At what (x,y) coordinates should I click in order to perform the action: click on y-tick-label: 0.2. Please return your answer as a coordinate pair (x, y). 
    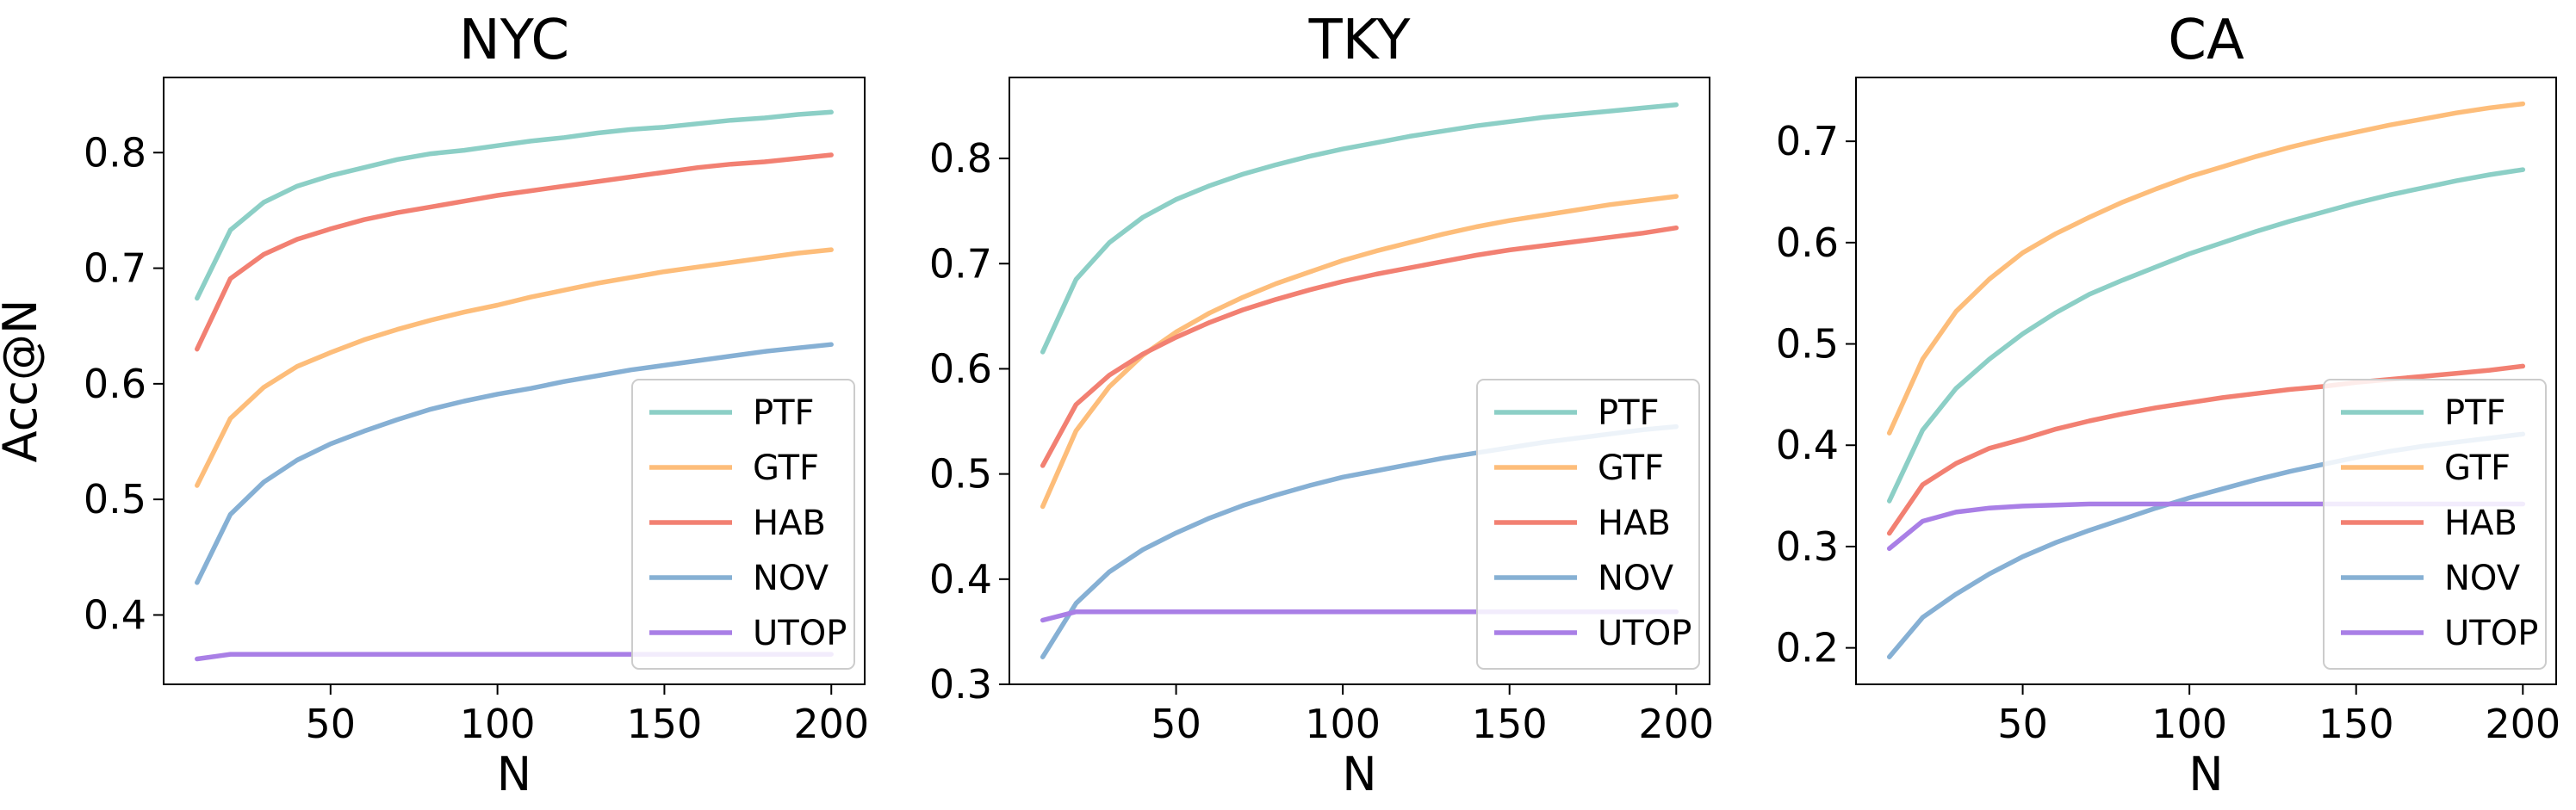
    Looking at the image, I should click on (1807, 648).